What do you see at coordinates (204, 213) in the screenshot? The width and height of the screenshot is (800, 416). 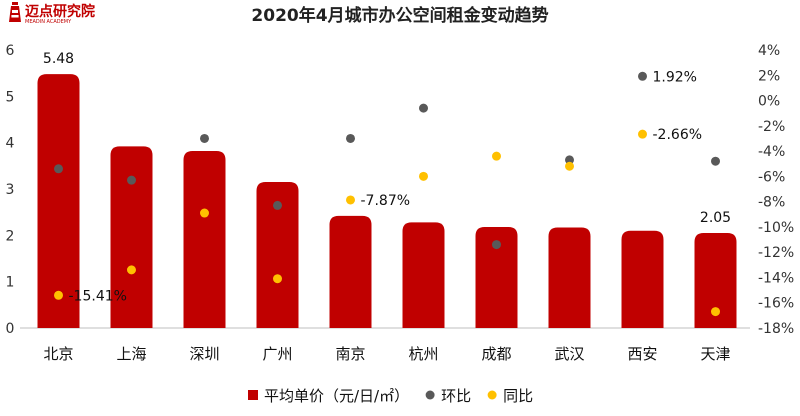 I see `yoy-point-深圳` at bounding box center [204, 213].